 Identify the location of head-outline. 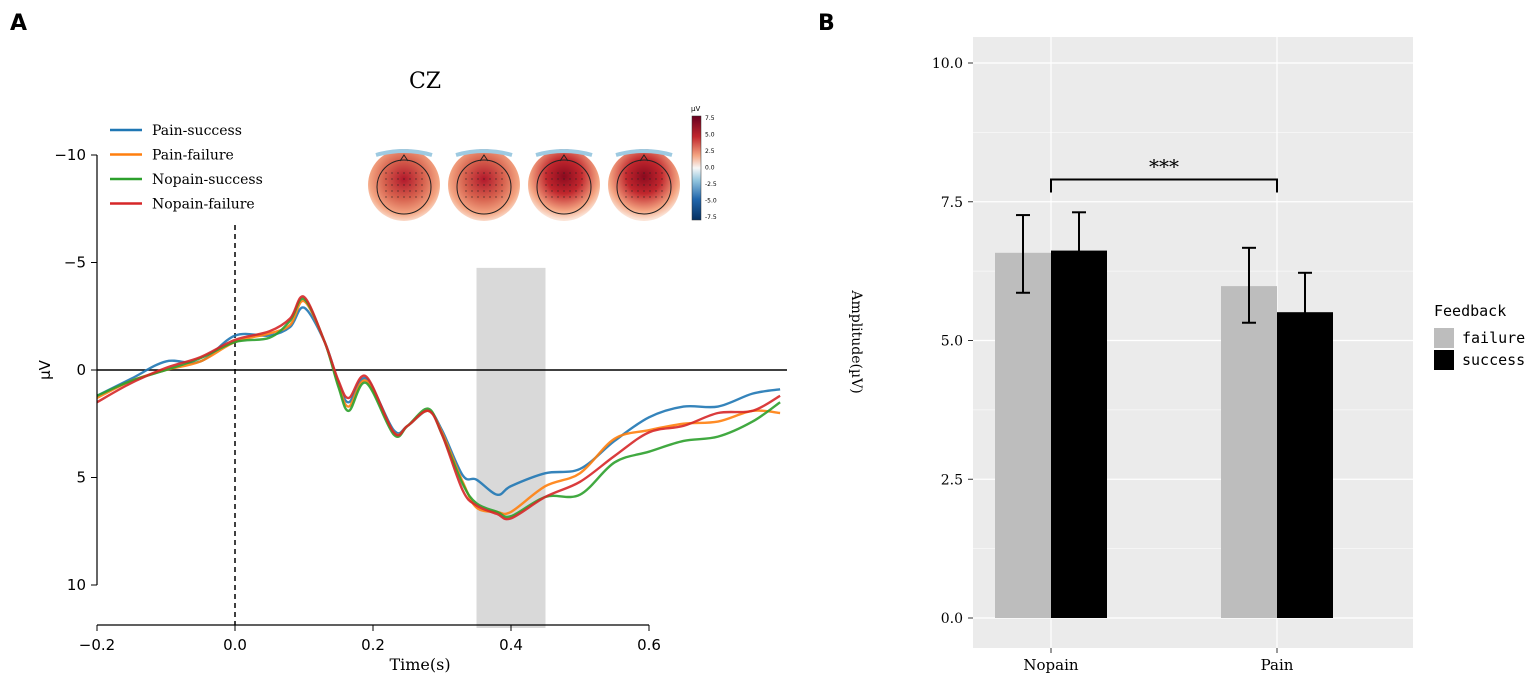
(644, 187).